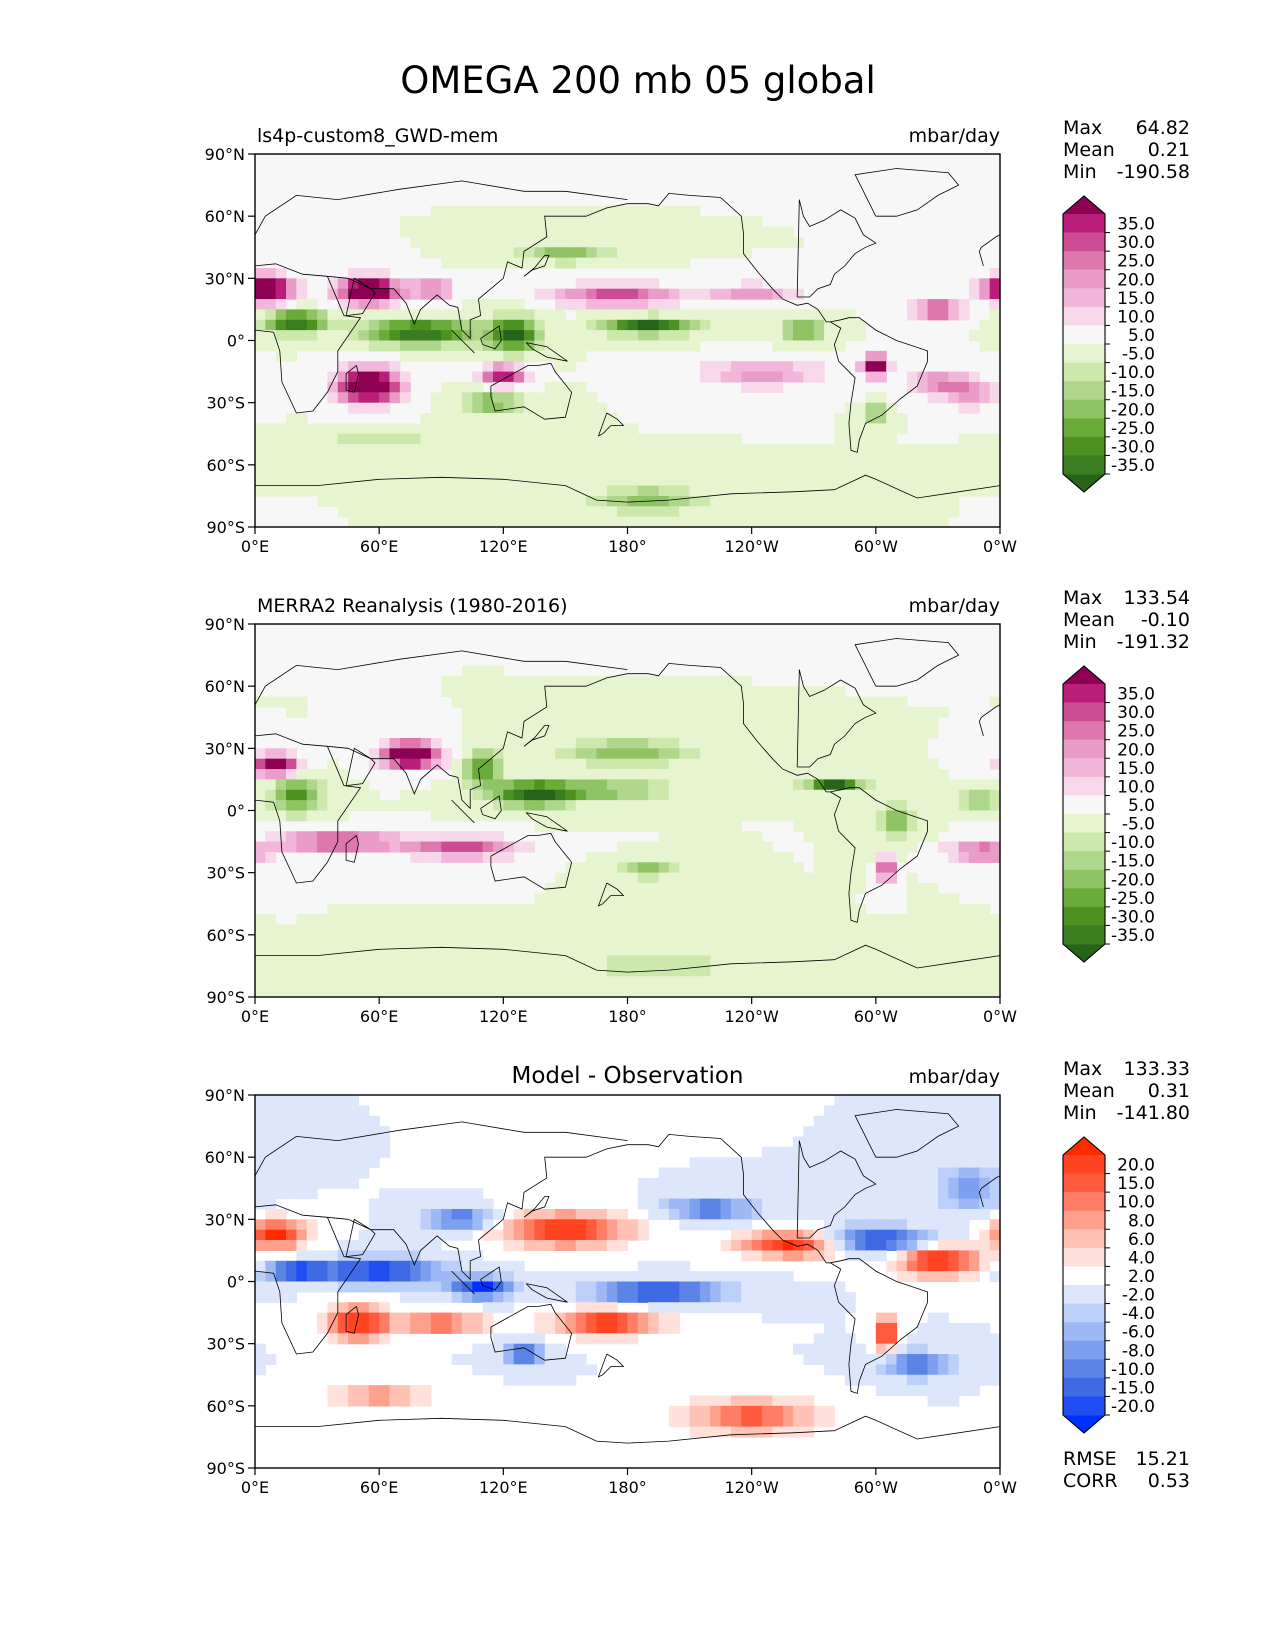 This screenshot has width=1275, height=1650. I want to click on stat-value: 64.82, so click(1163, 128).